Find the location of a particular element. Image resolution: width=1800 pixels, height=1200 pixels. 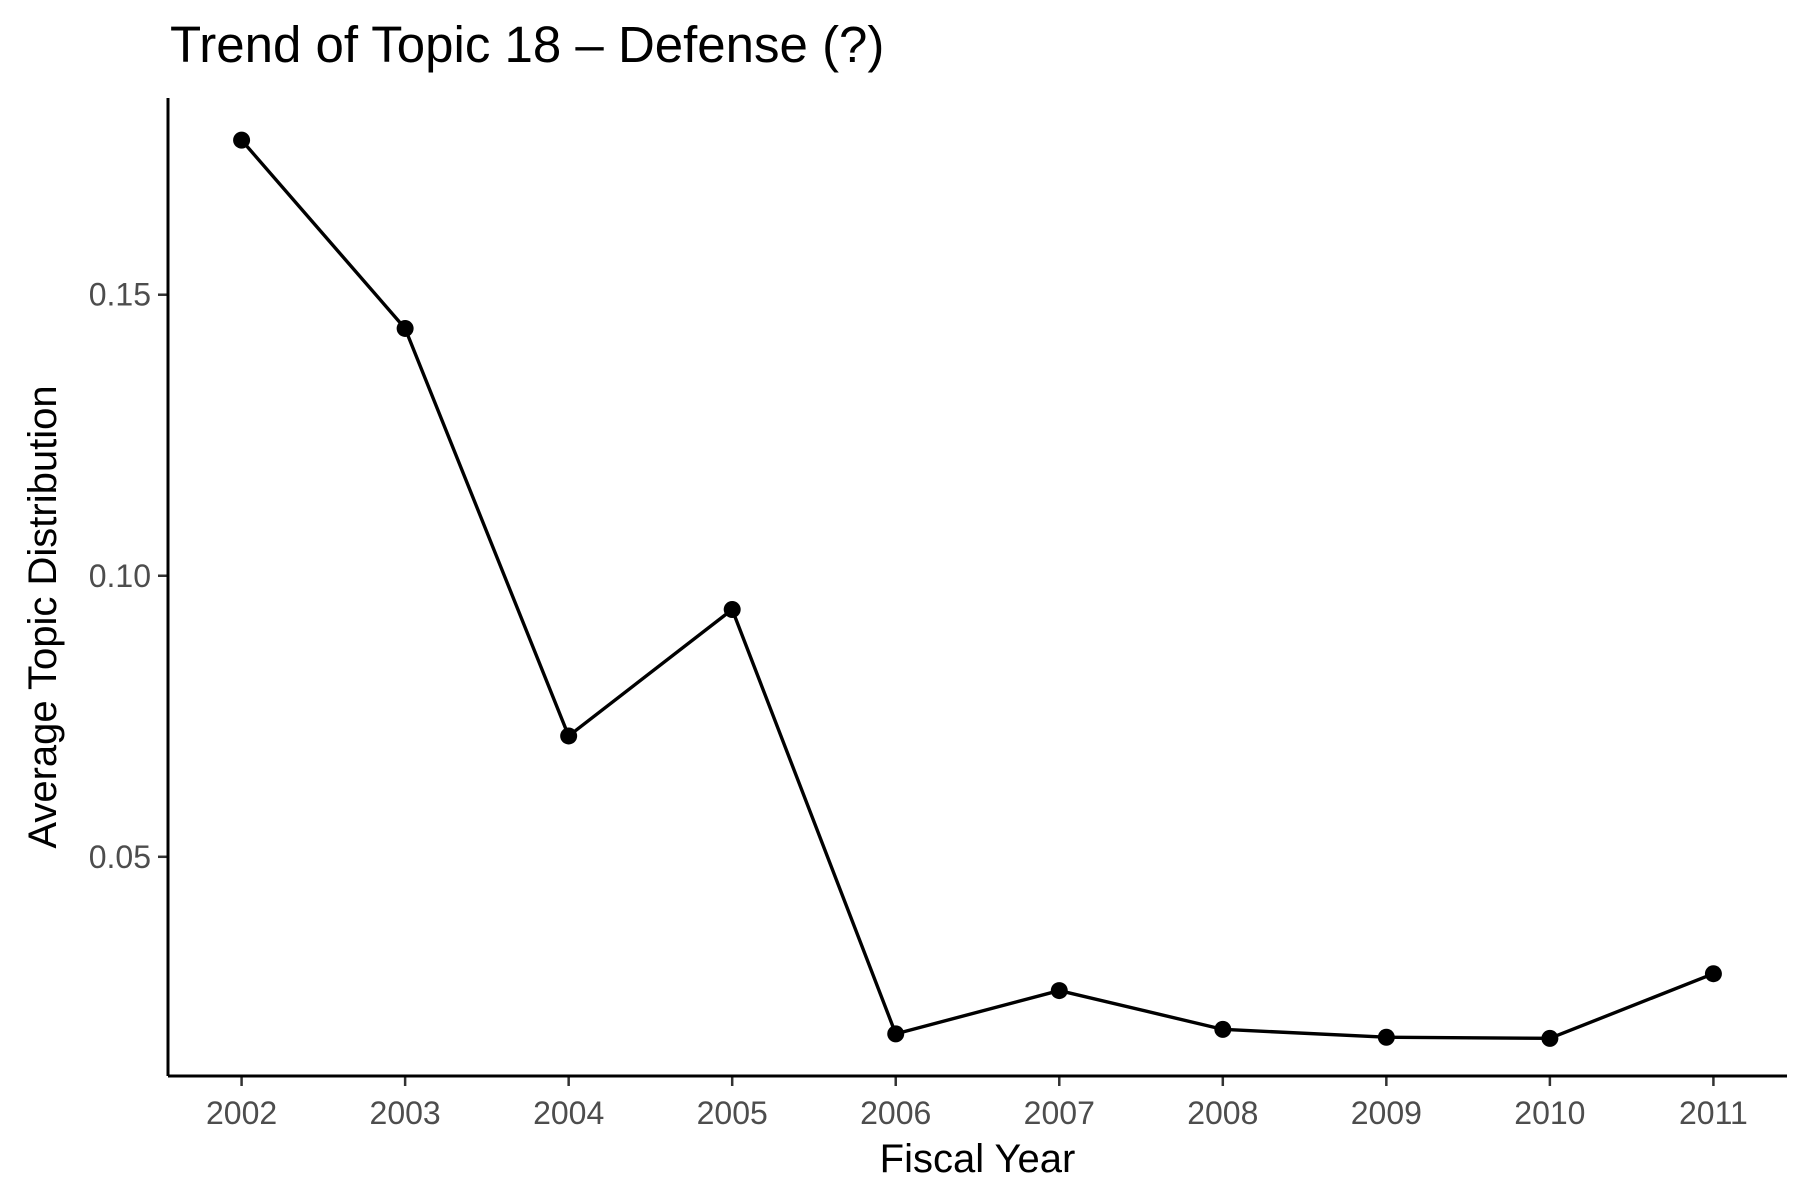

x-tick-label: 2009 is located at coordinates (1386, 1113).